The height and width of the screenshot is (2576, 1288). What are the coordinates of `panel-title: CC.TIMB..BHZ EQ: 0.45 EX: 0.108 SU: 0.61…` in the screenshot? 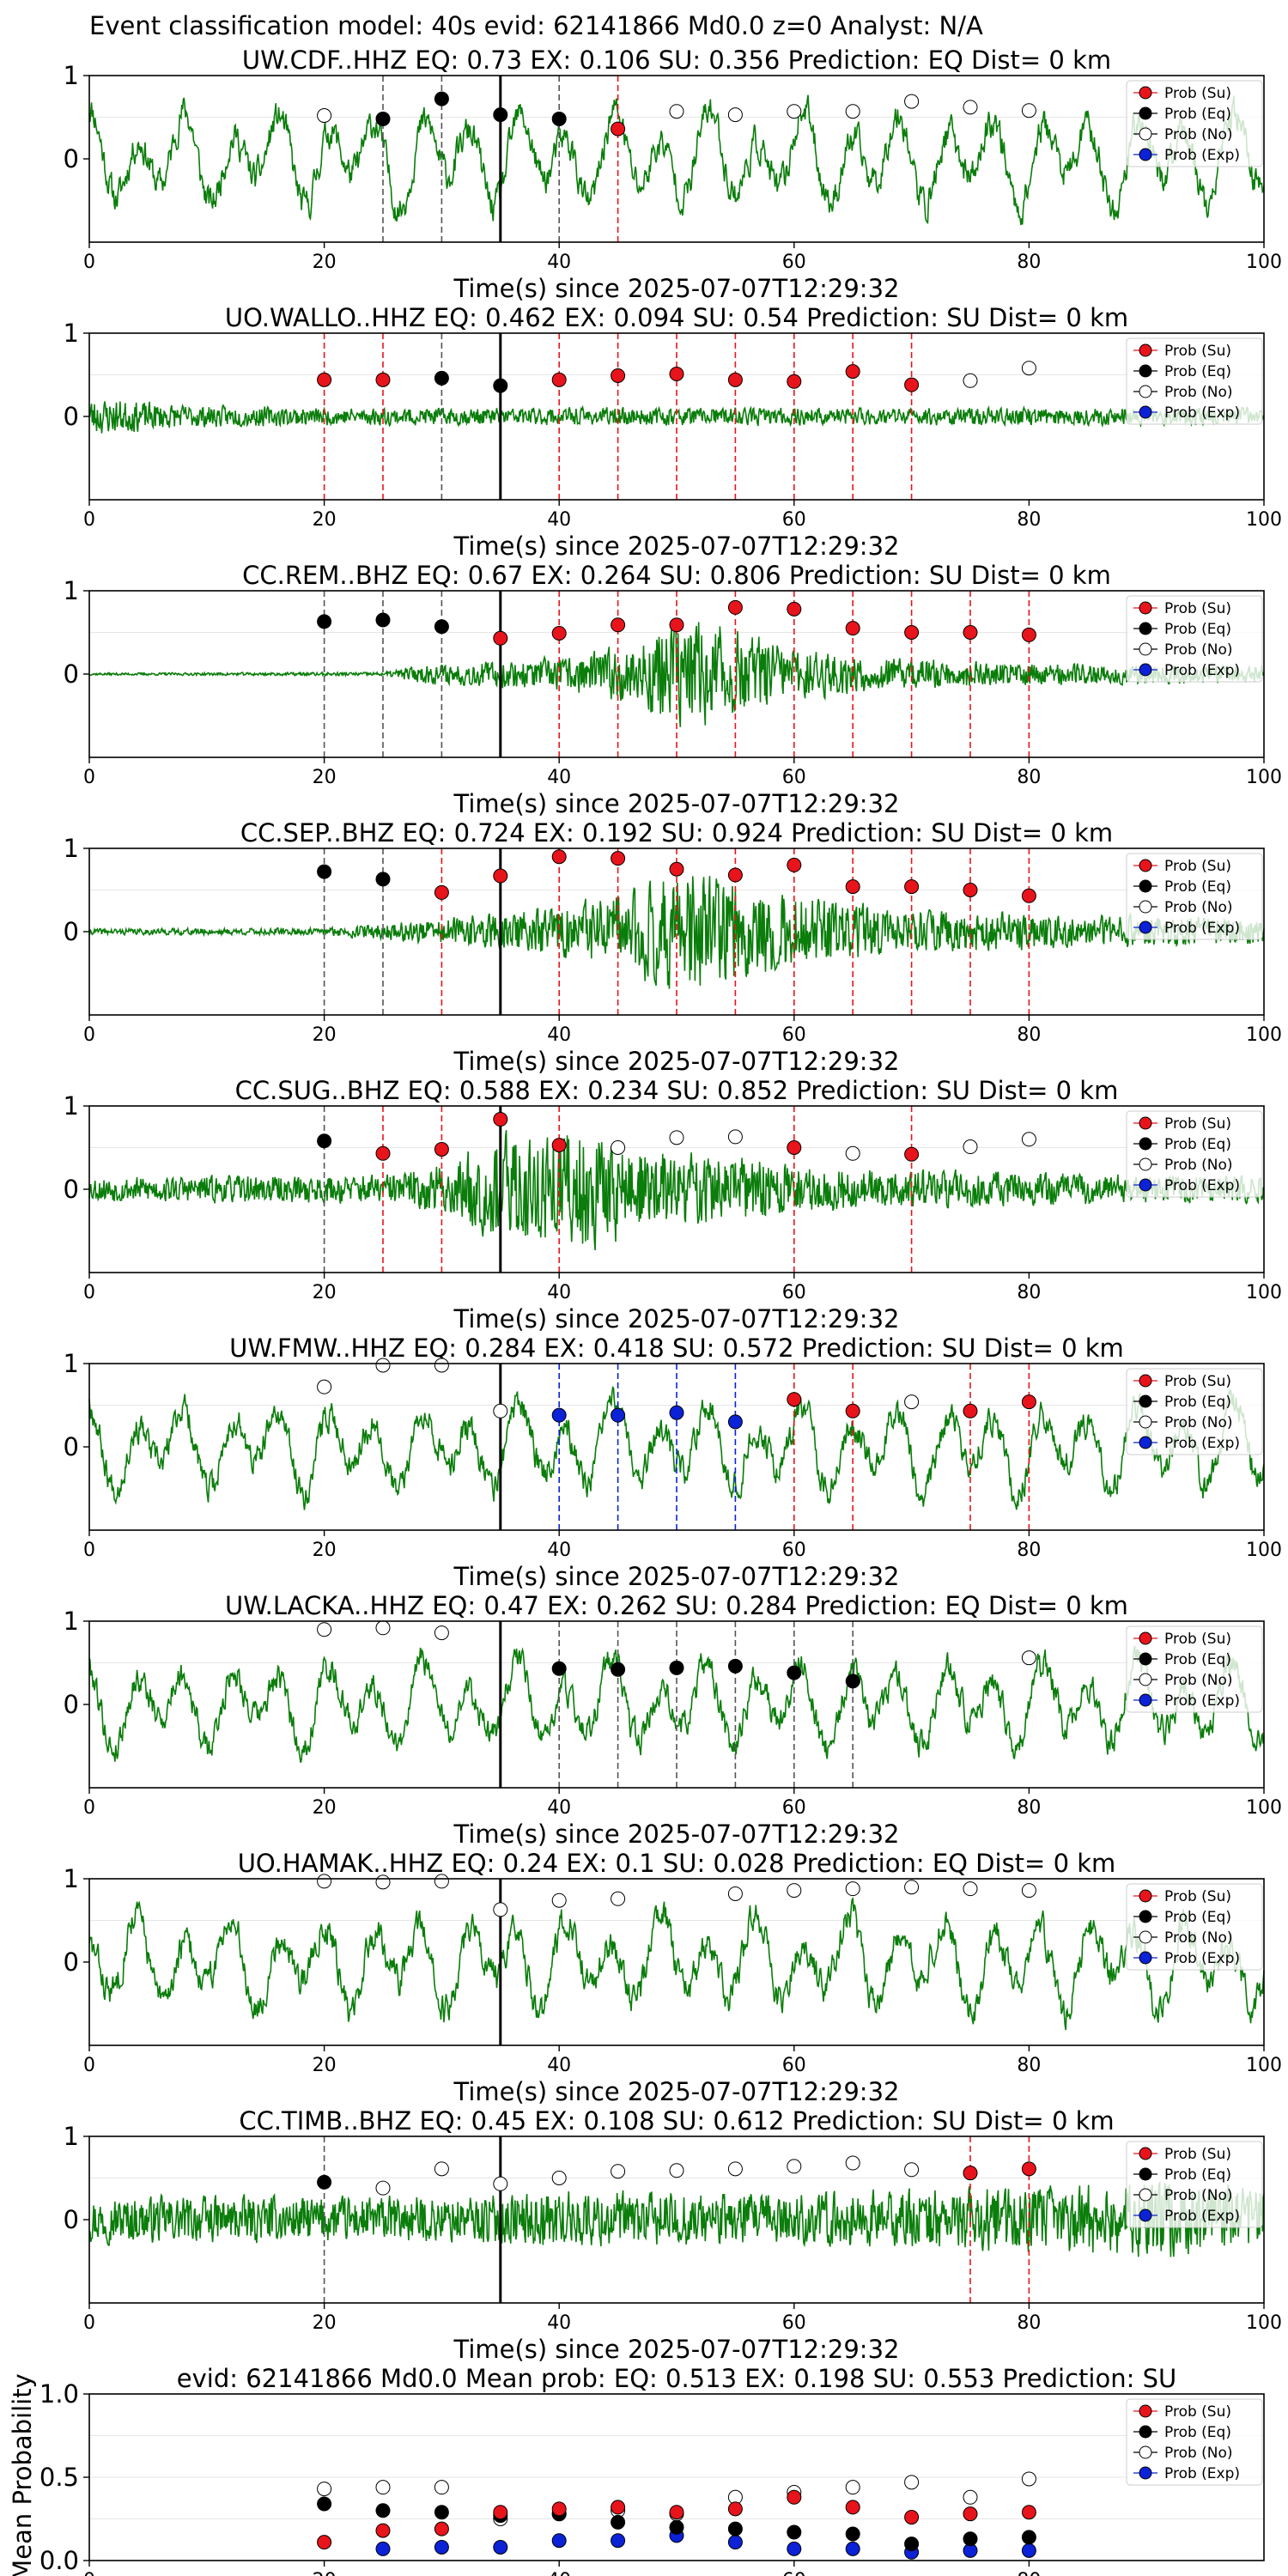 It's located at (676, 2121).